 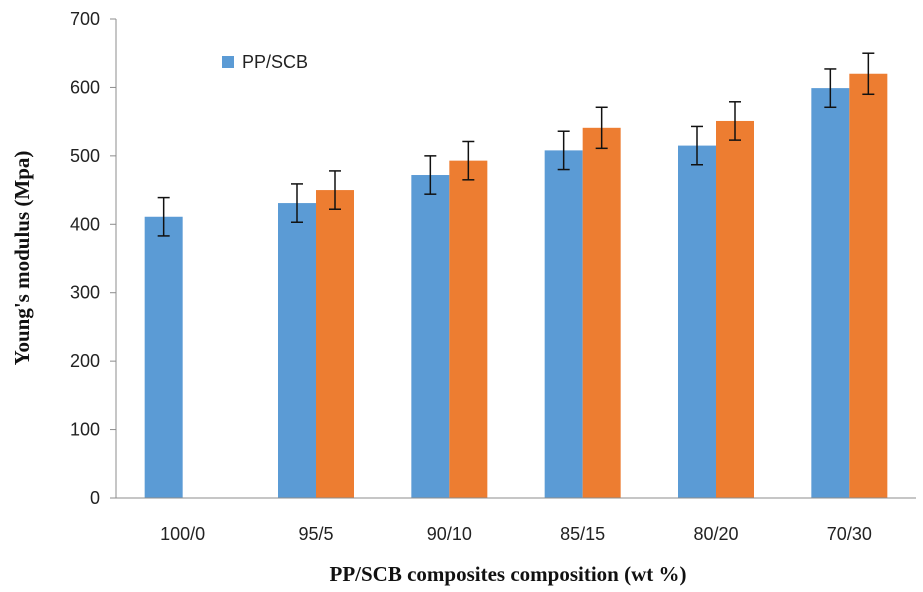 I want to click on y-tick-label: 200, so click(x=85, y=361).